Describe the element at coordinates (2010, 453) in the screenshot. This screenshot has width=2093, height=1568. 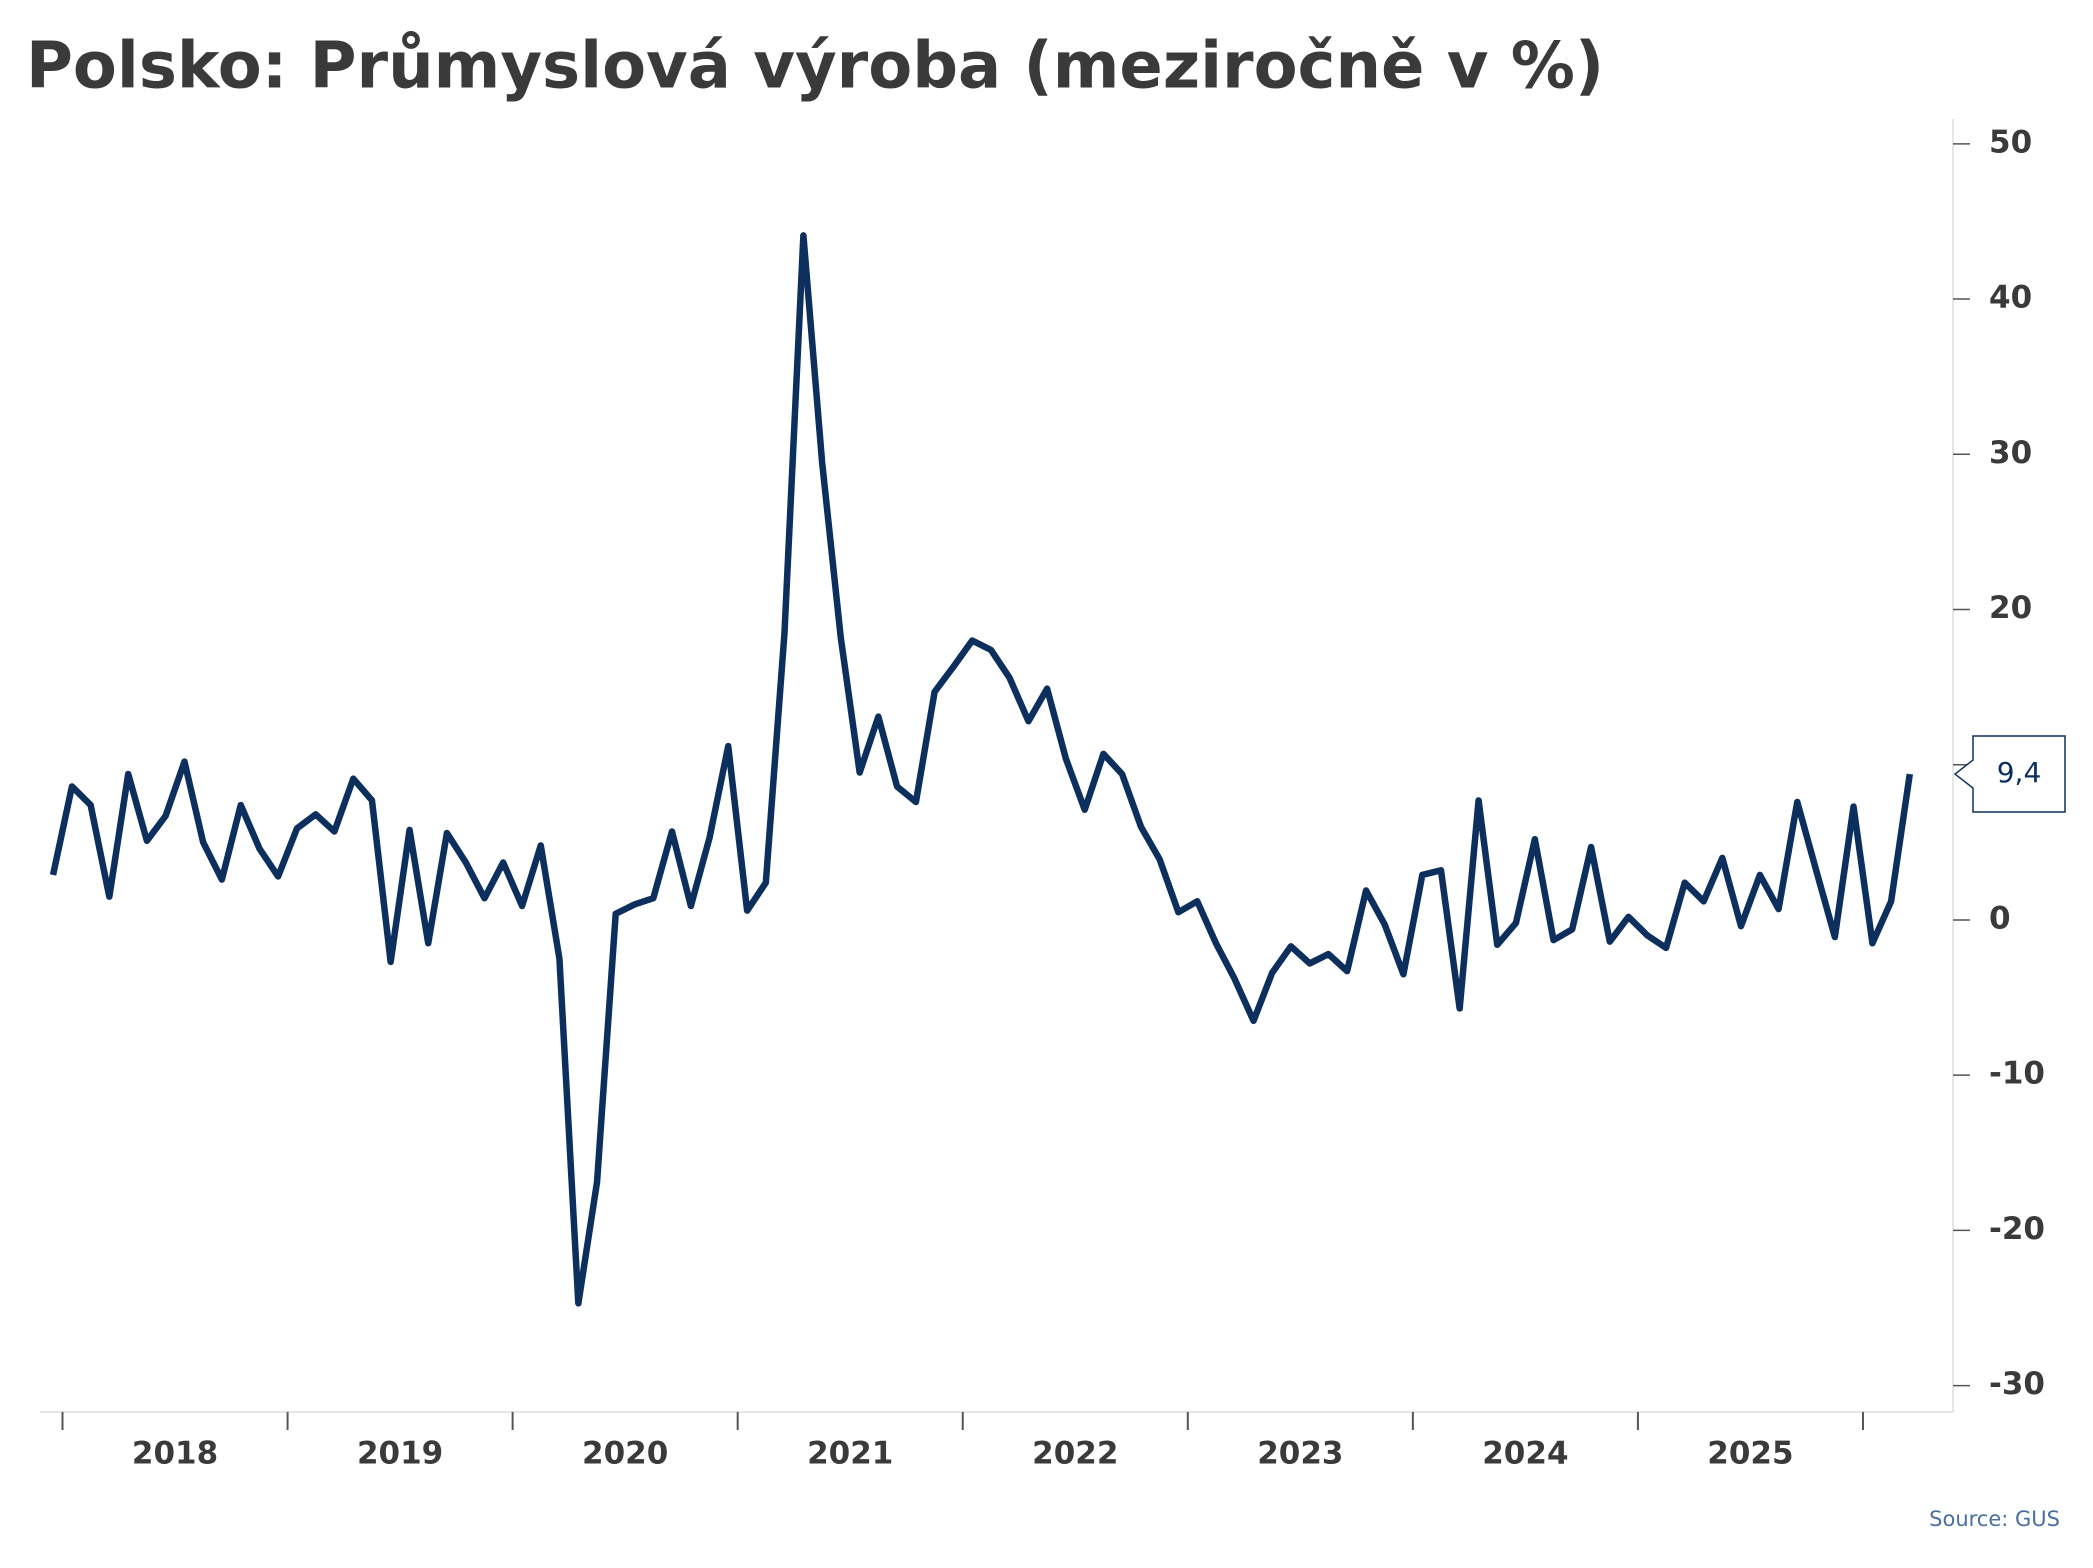
I see `y-tick-label: 30` at that location.